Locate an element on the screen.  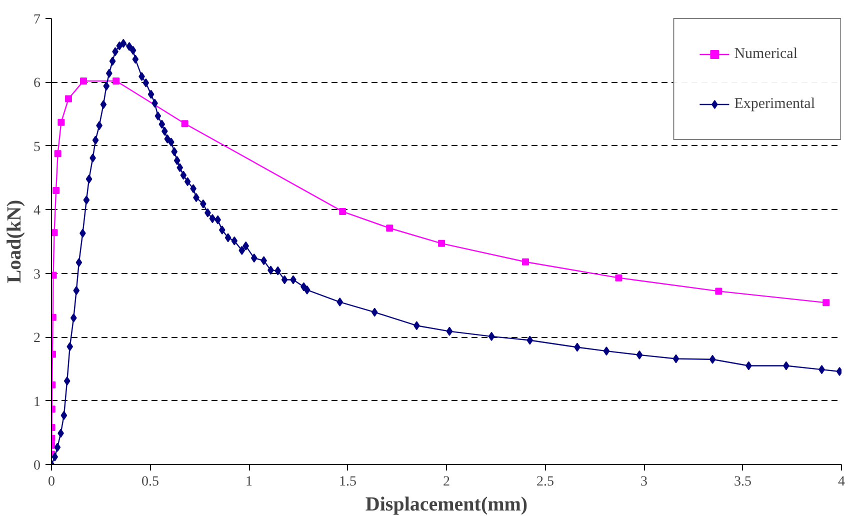
legend-label: Experimental is located at coordinates (774, 104).